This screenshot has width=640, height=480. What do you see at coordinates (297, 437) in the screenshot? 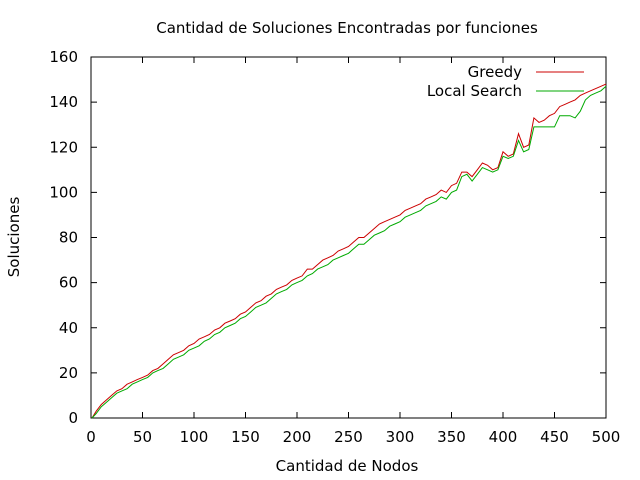
I see `x-tick-label: 200` at bounding box center [297, 437].